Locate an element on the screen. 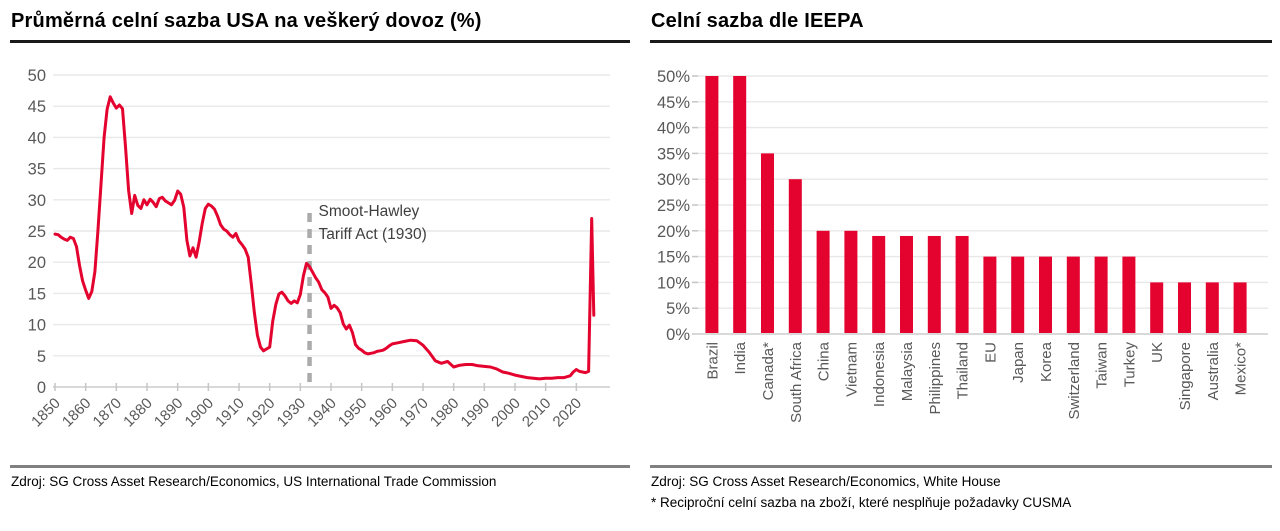 The width and height of the screenshot is (1280, 531). bar-label-group: Malaysia is located at coordinates (907, 371).